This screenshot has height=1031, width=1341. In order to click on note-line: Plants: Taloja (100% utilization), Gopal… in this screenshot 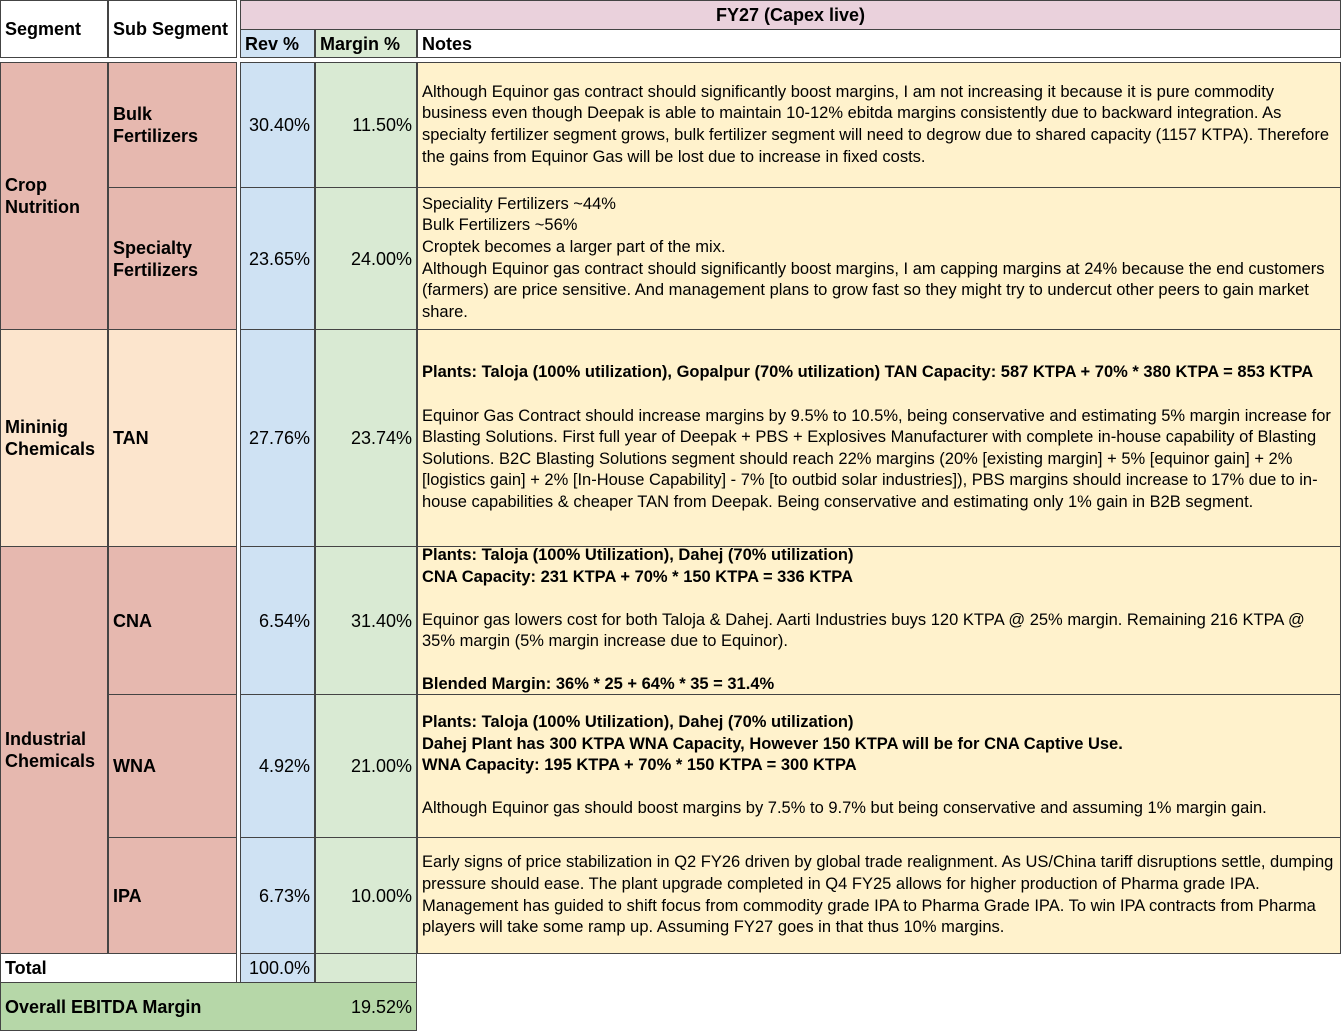, I will do `click(868, 372)`.